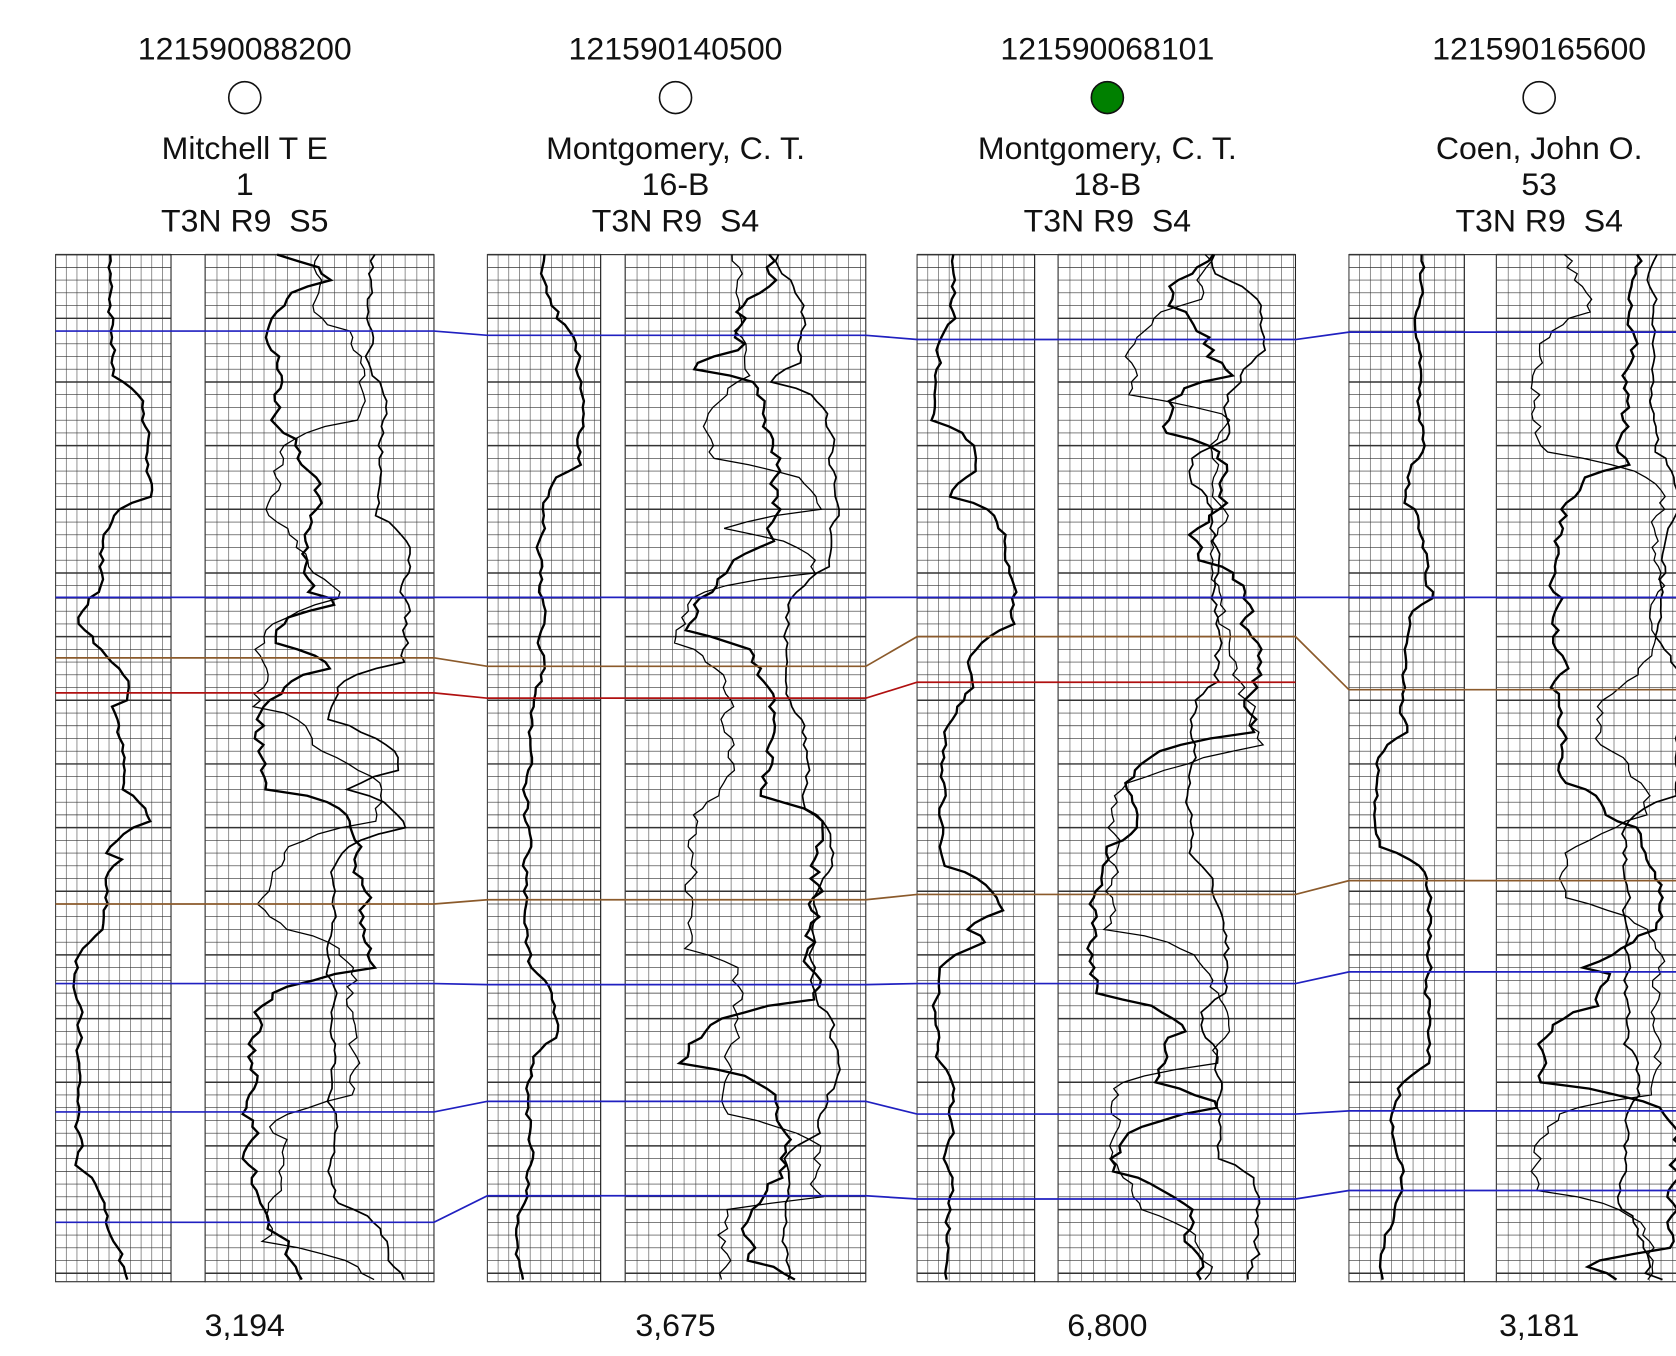  I want to click on well-api: 121590088200, so click(245, 49).